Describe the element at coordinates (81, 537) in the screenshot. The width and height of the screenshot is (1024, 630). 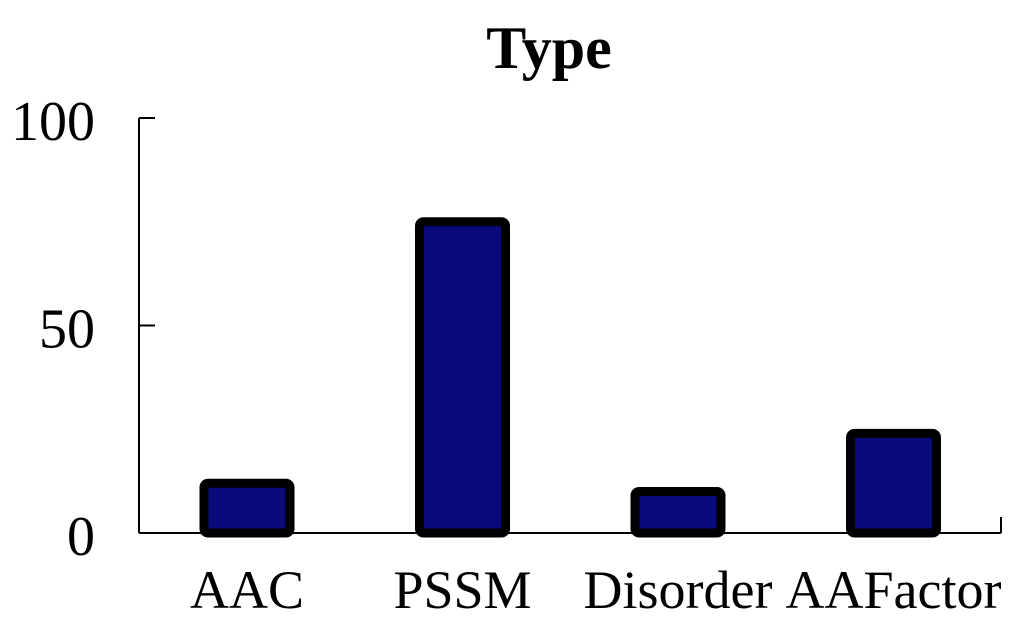
I see `y-tick-label: 0` at that location.